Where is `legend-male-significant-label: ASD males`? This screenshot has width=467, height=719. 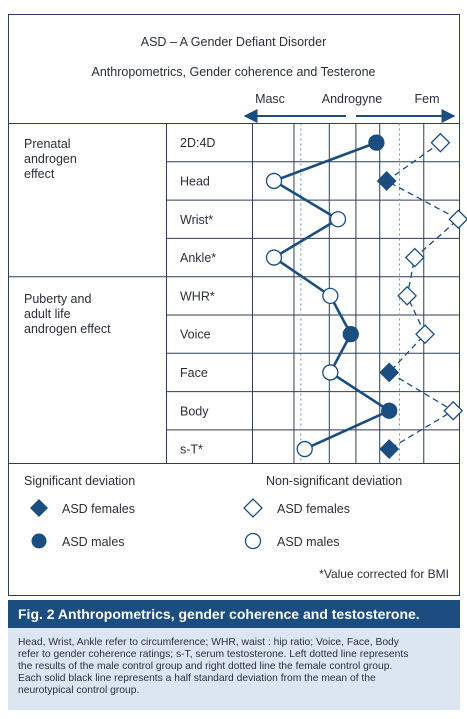
legend-male-significant-label: ASD males is located at coordinates (93, 542).